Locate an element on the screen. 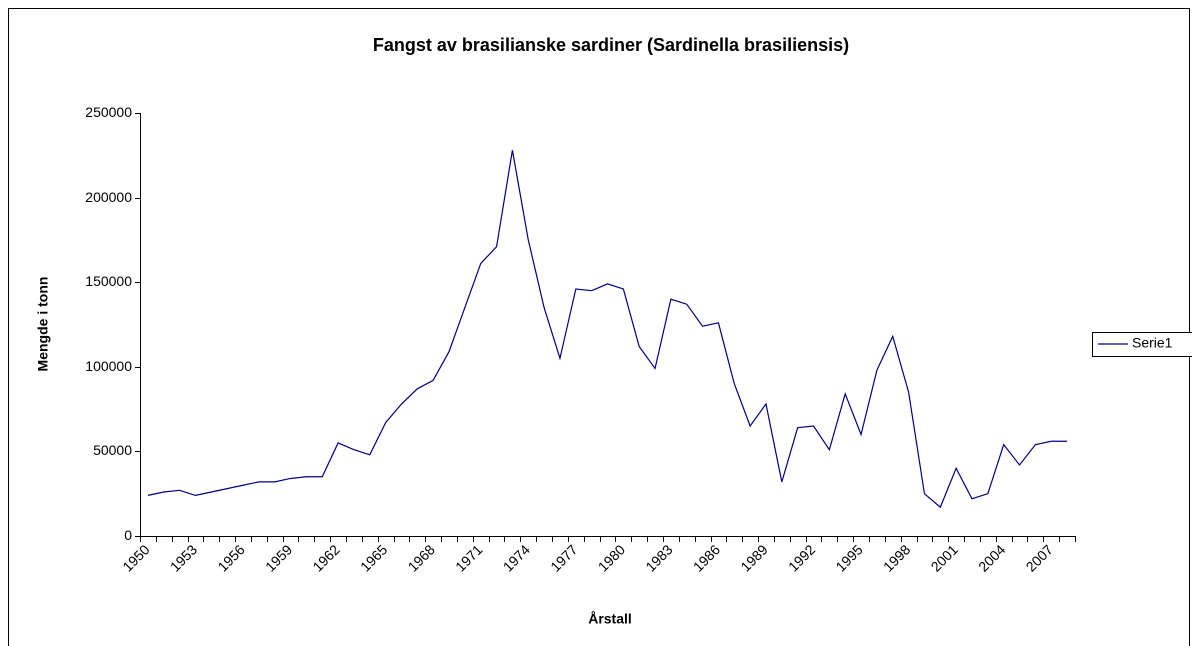 Image resolution: width=1192 pixels, height=646 pixels. y-tick-label: 150000 is located at coordinates (108, 281).